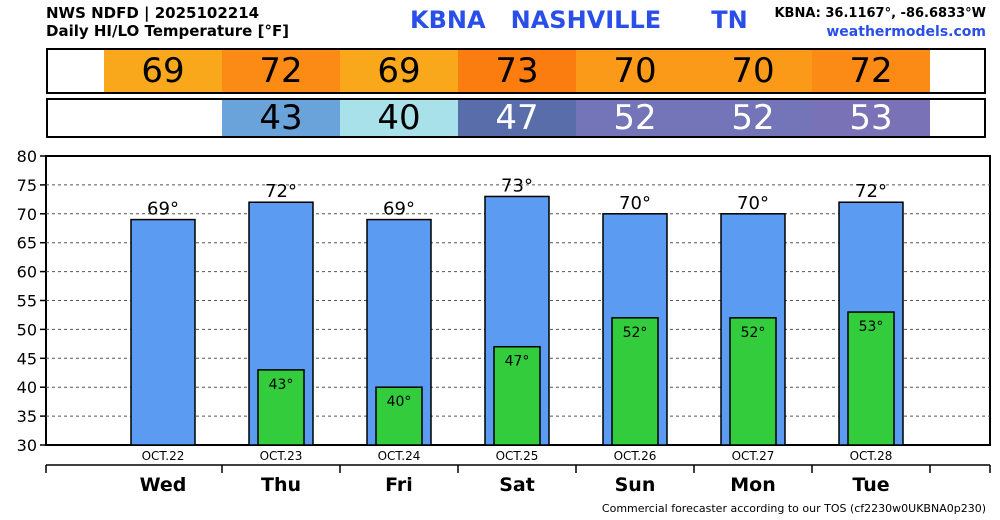 This screenshot has width=1000, height=520. What do you see at coordinates (153, 13) in the screenshot?
I see `model-run-label: NWS NDFD | 2025102214` at bounding box center [153, 13].